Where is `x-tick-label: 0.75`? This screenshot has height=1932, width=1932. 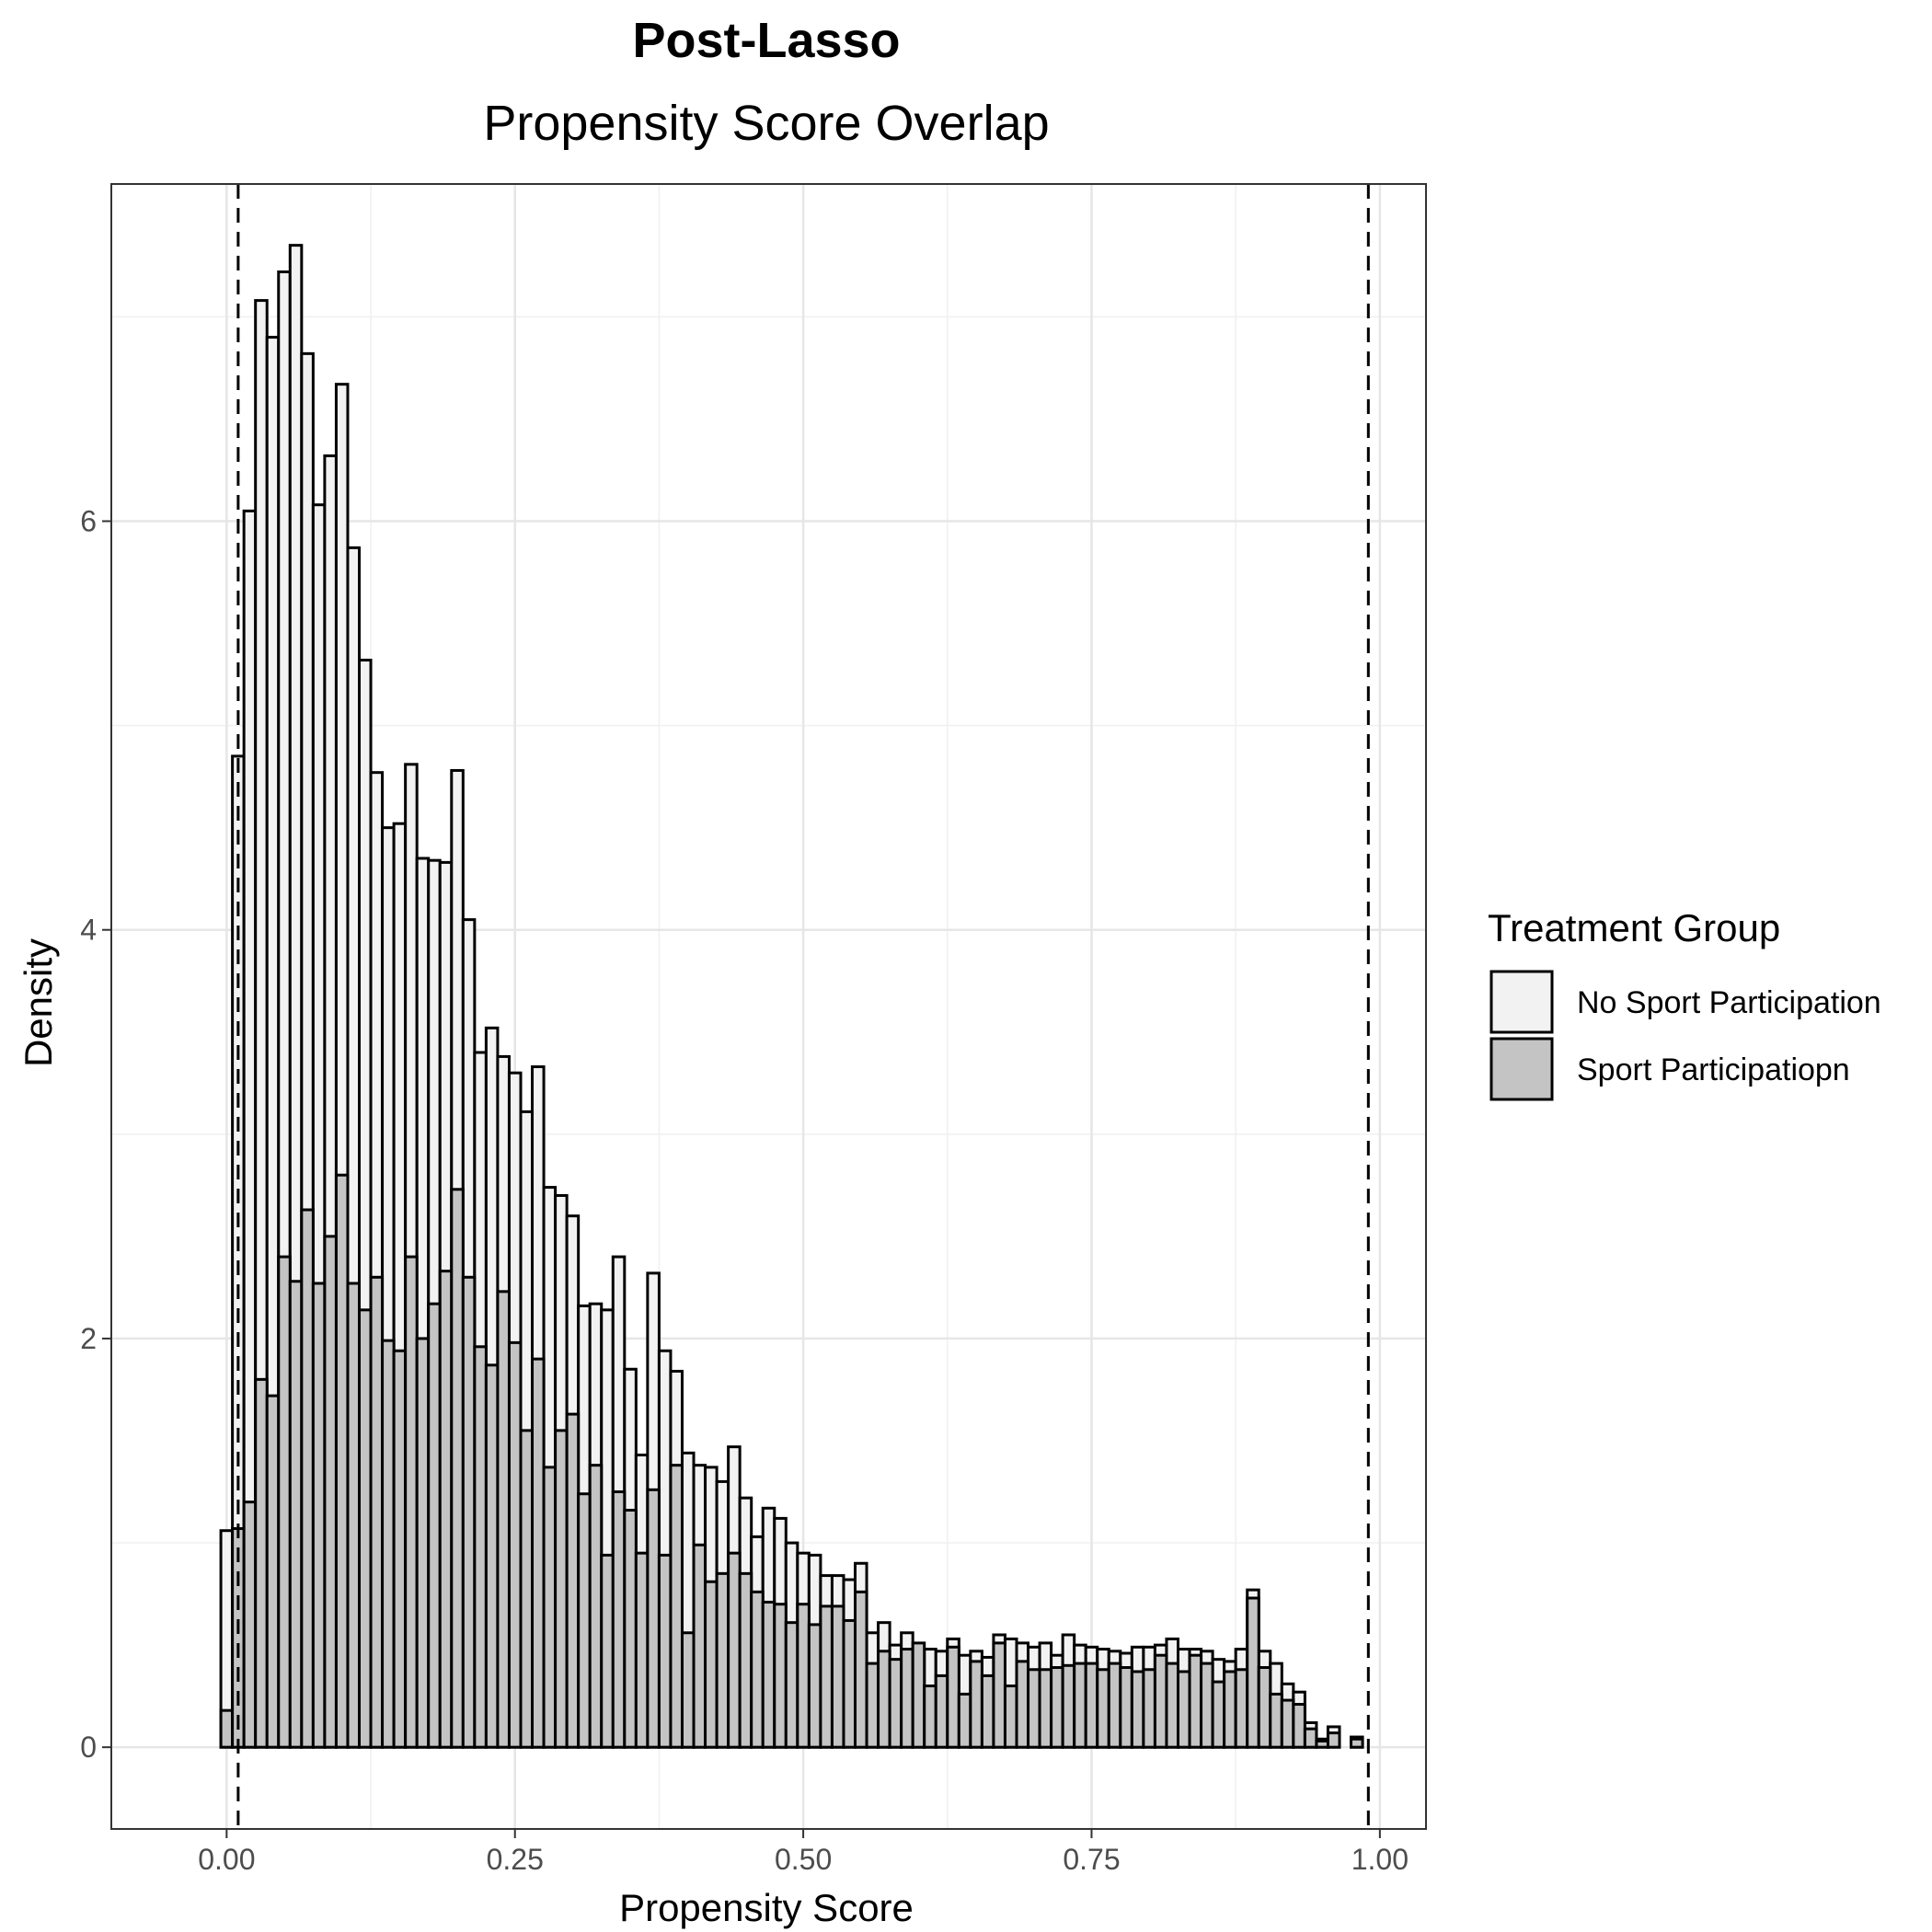
x-tick-label: 0.75 is located at coordinates (1091, 1859).